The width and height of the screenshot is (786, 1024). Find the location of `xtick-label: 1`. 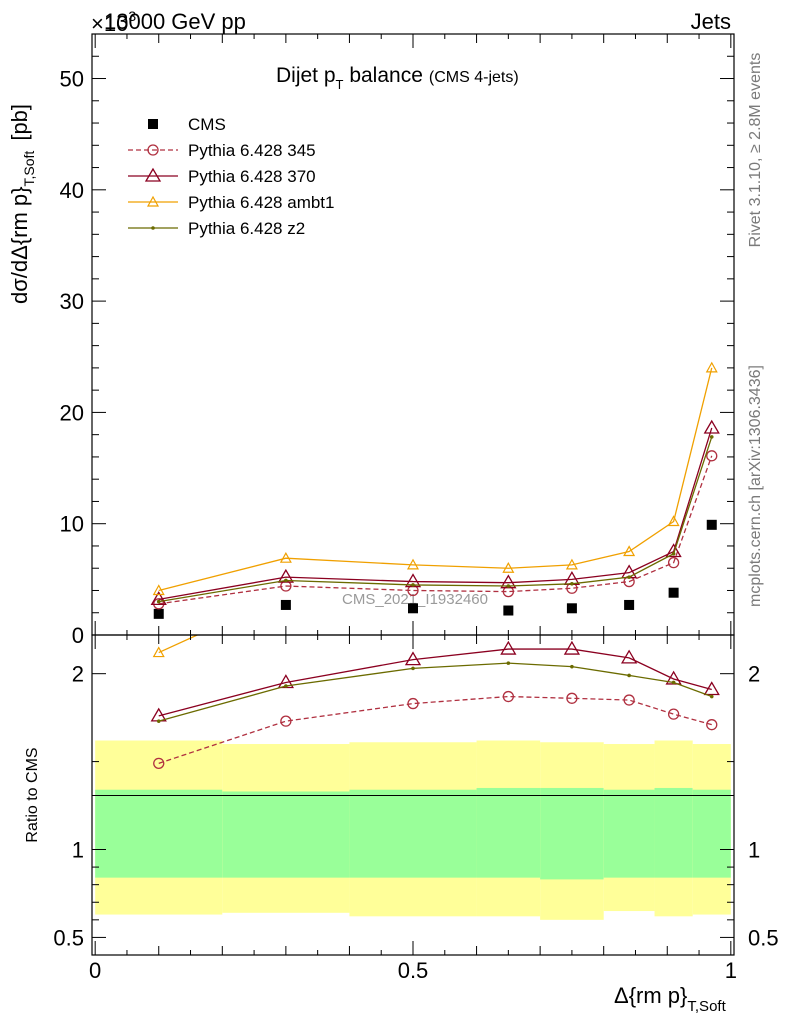

xtick-label: 1 is located at coordinates (731, 970).